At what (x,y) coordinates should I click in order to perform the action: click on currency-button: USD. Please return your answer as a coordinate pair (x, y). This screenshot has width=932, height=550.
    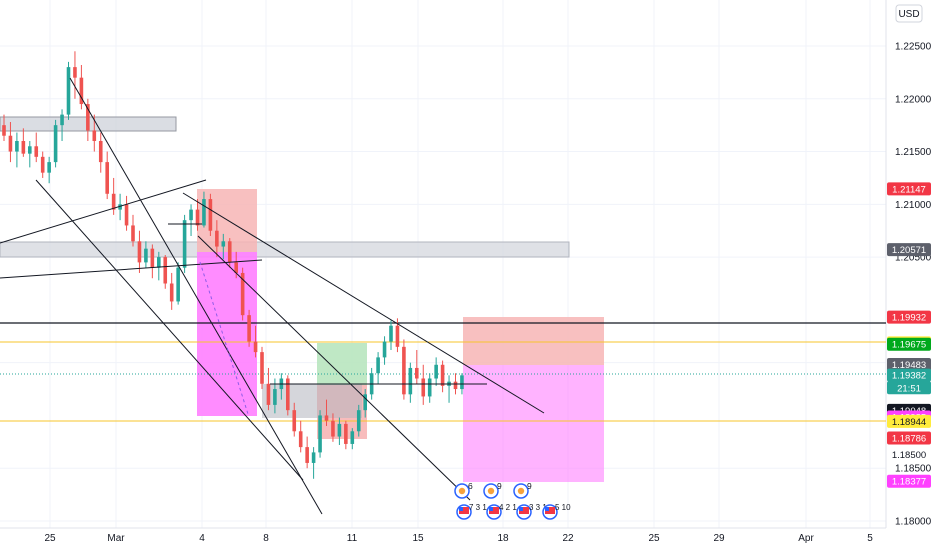
    Looking at the image, I should click on (909, 13).